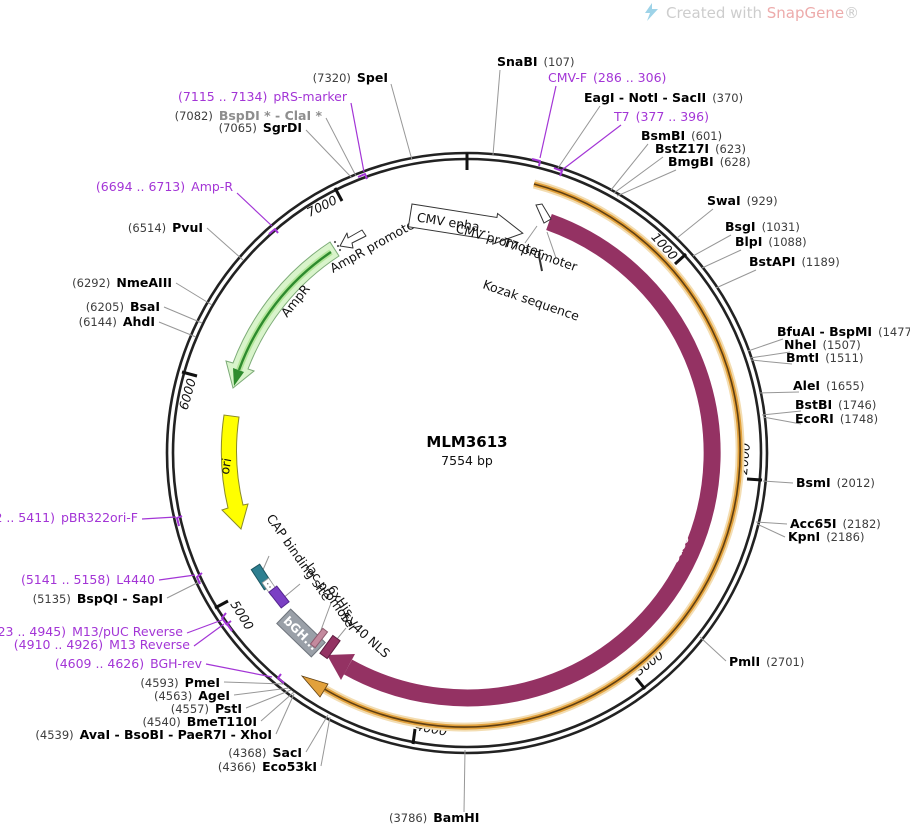 The height and width of the screenshot is (827, 910). What do you see at coordinates (263, 96) in the screenshot?
I see `site-label-prs-marker: (7115 .. 7134) pRS-marker` at bounding box center [263, 96].